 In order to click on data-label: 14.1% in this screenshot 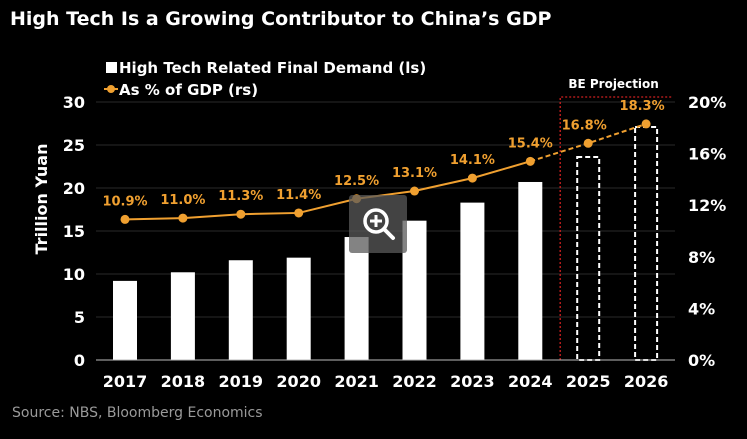, I will do `click(472, 160)`.